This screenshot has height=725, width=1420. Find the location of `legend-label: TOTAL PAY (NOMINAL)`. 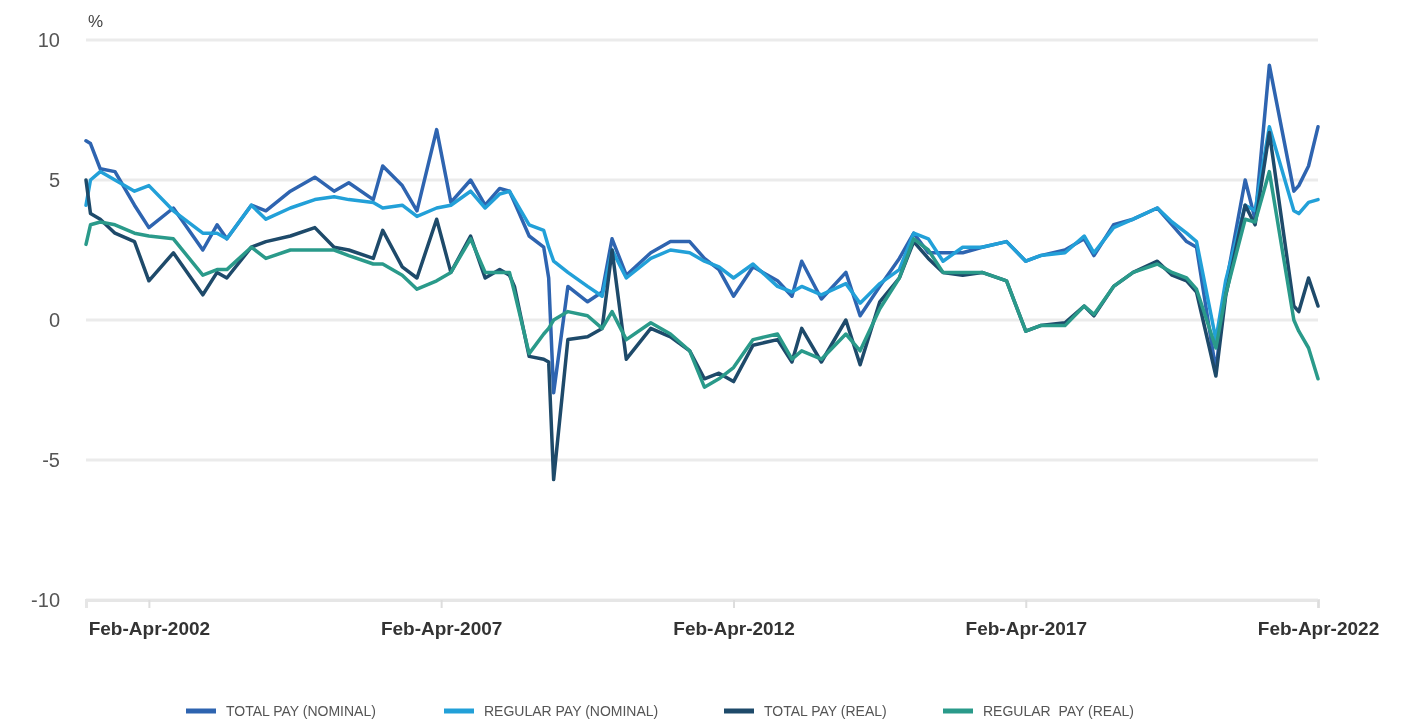

legend-label: TOTAL PAY (NOMINAL) is located at coordinates (301, 711).